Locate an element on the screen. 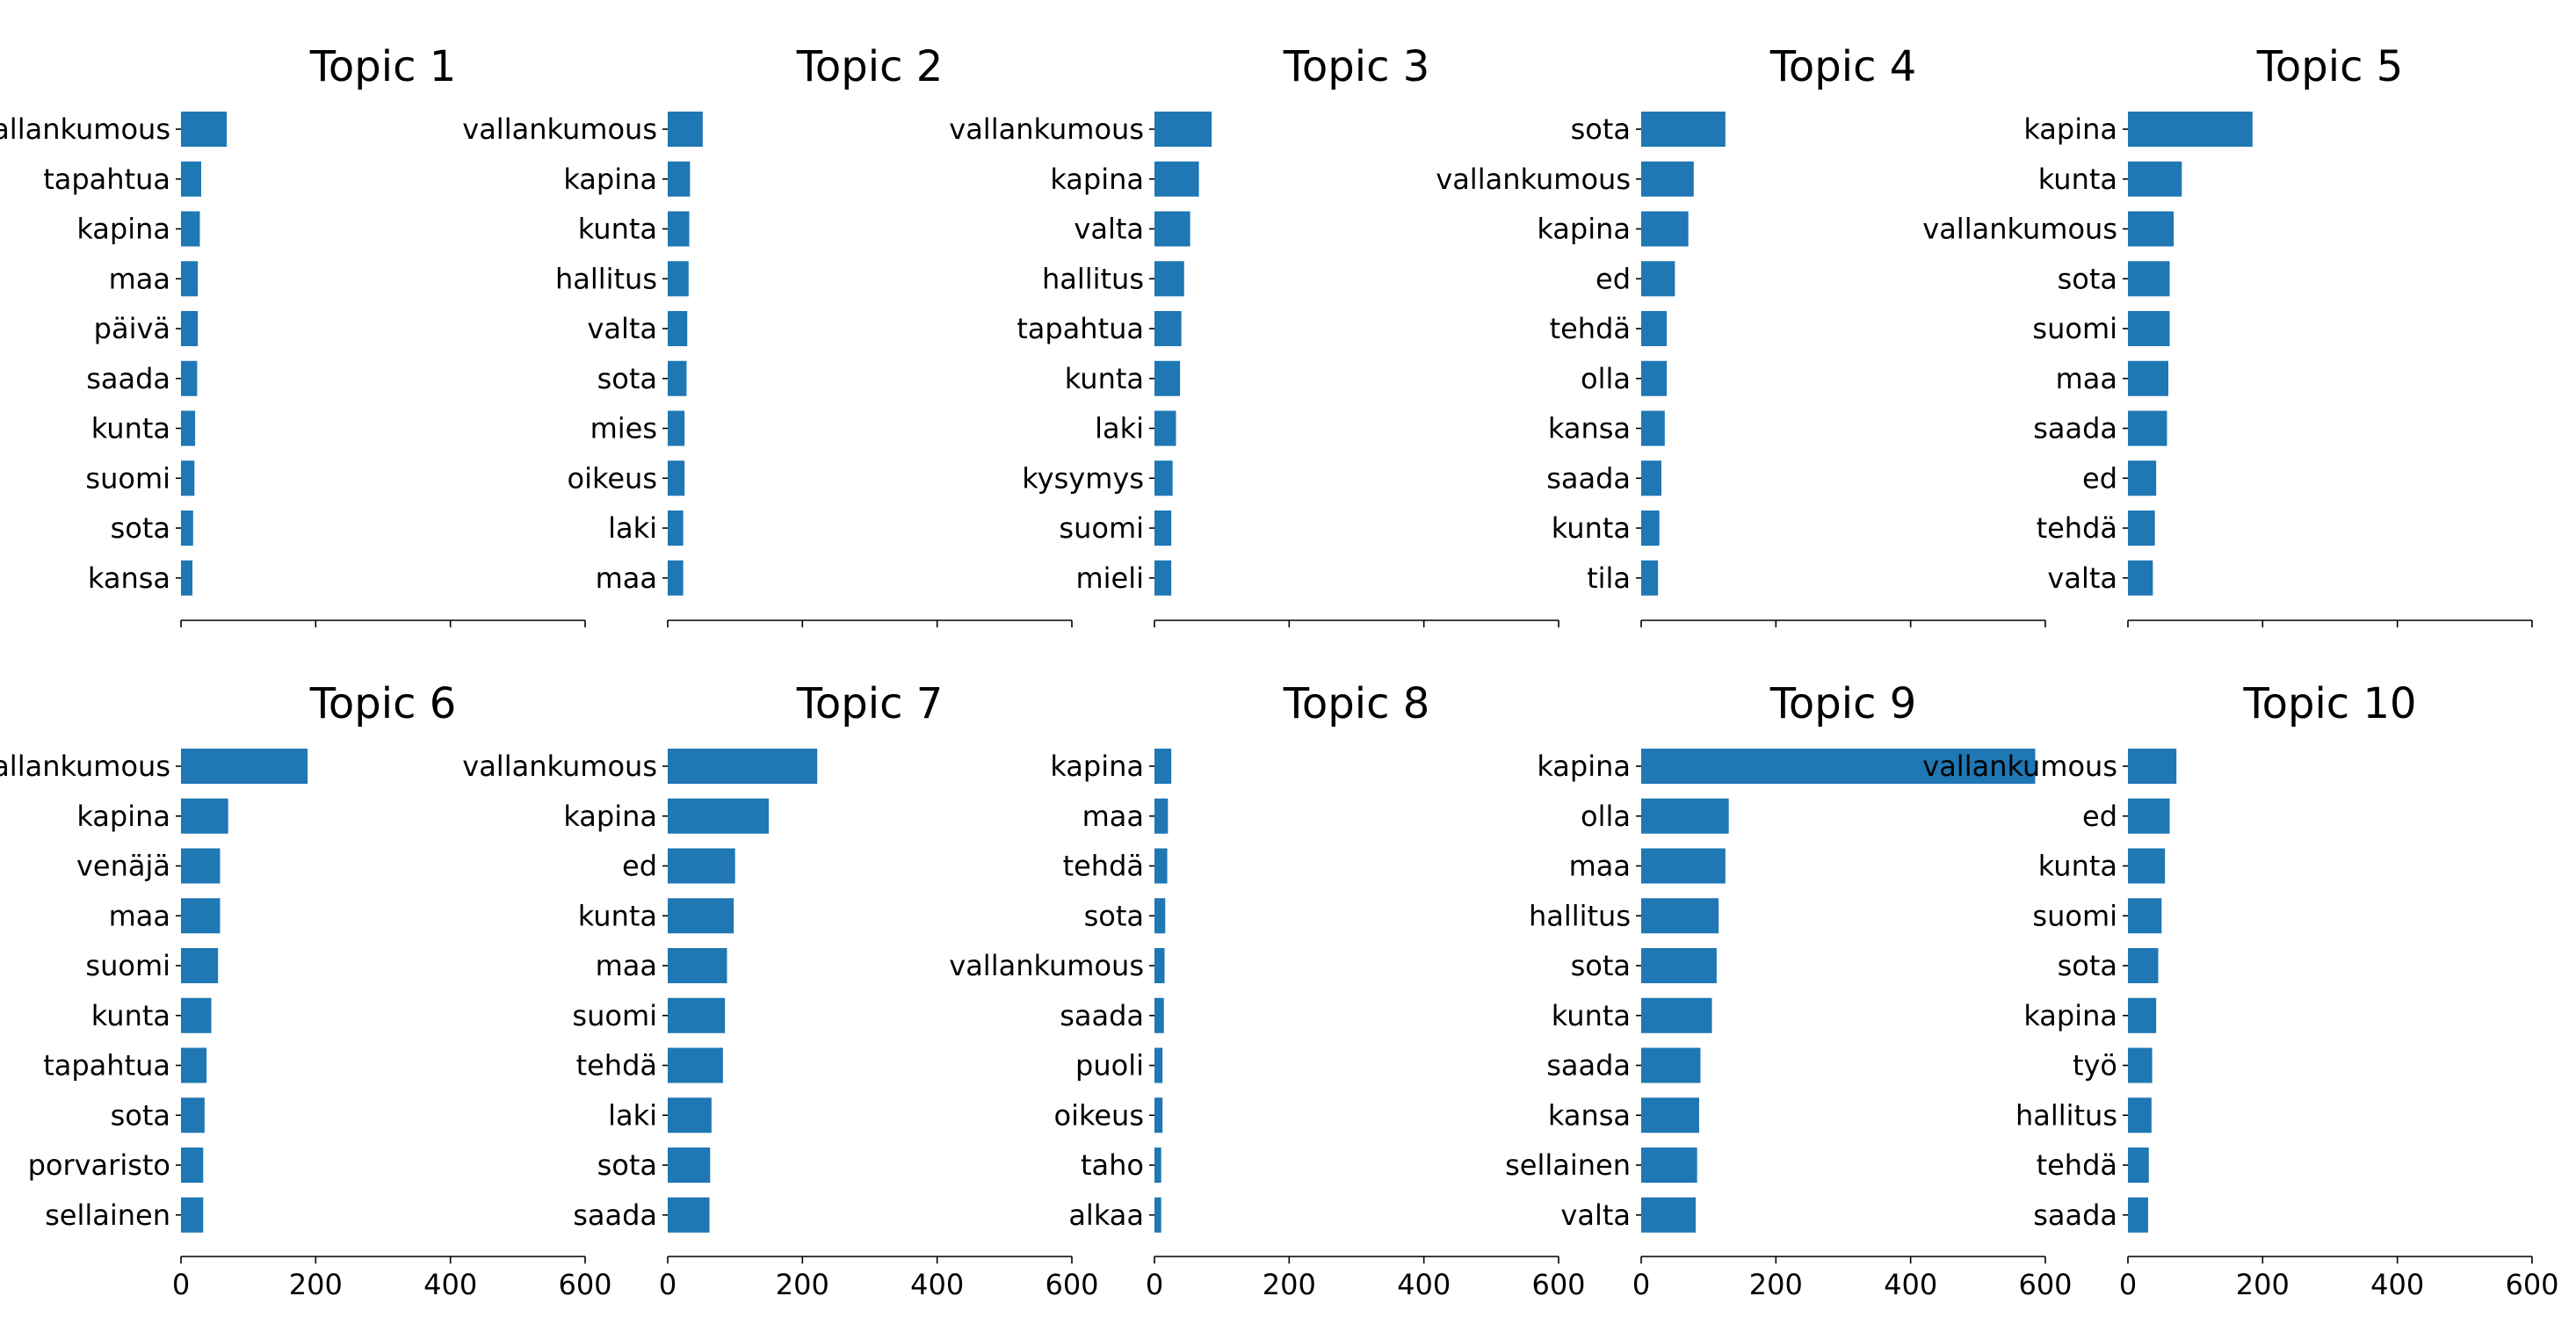 The height and width of the screenshot is (1318, 2576). category-label: sellainen is located at coordinates (1568, 1165).